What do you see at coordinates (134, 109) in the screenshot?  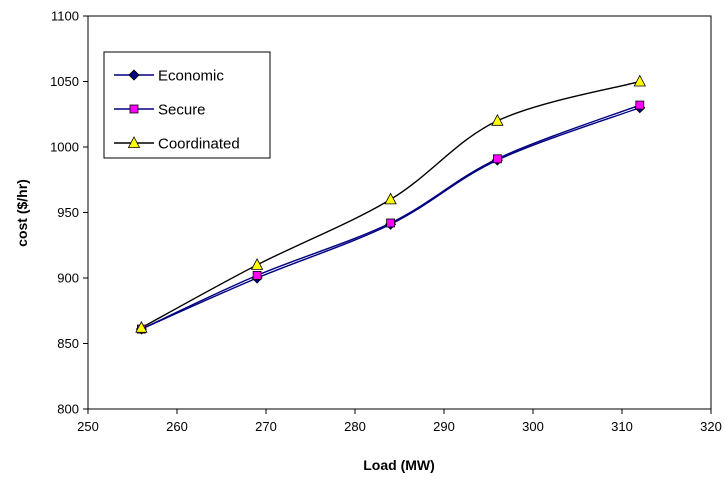 I see `legend-marker-secure` at bounding box center [134, 109].